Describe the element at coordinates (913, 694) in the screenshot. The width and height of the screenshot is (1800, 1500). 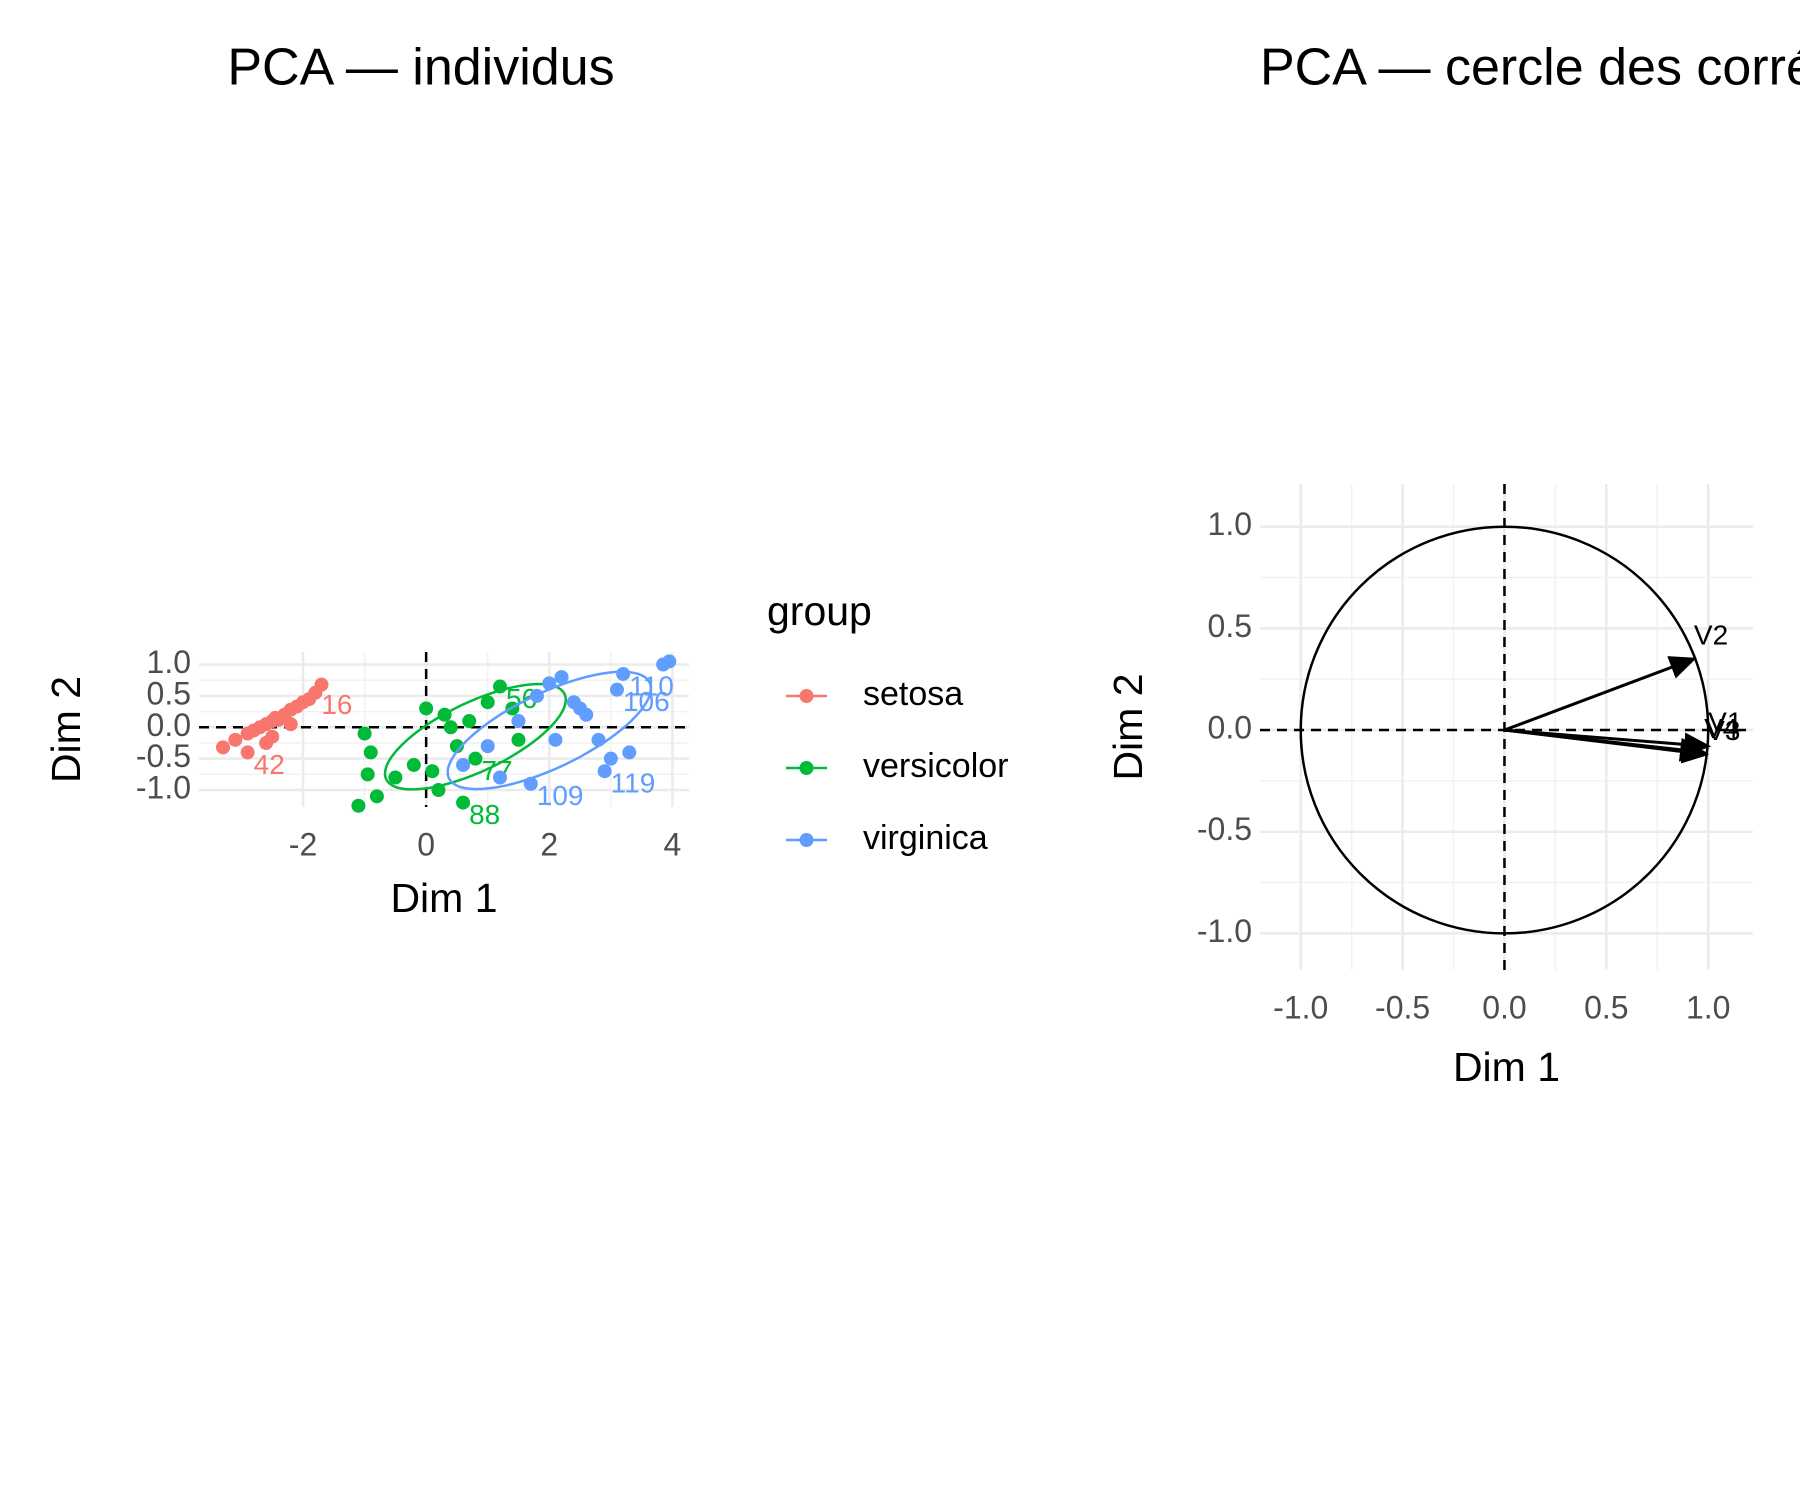
I see `legend-label: setosa` at that location.